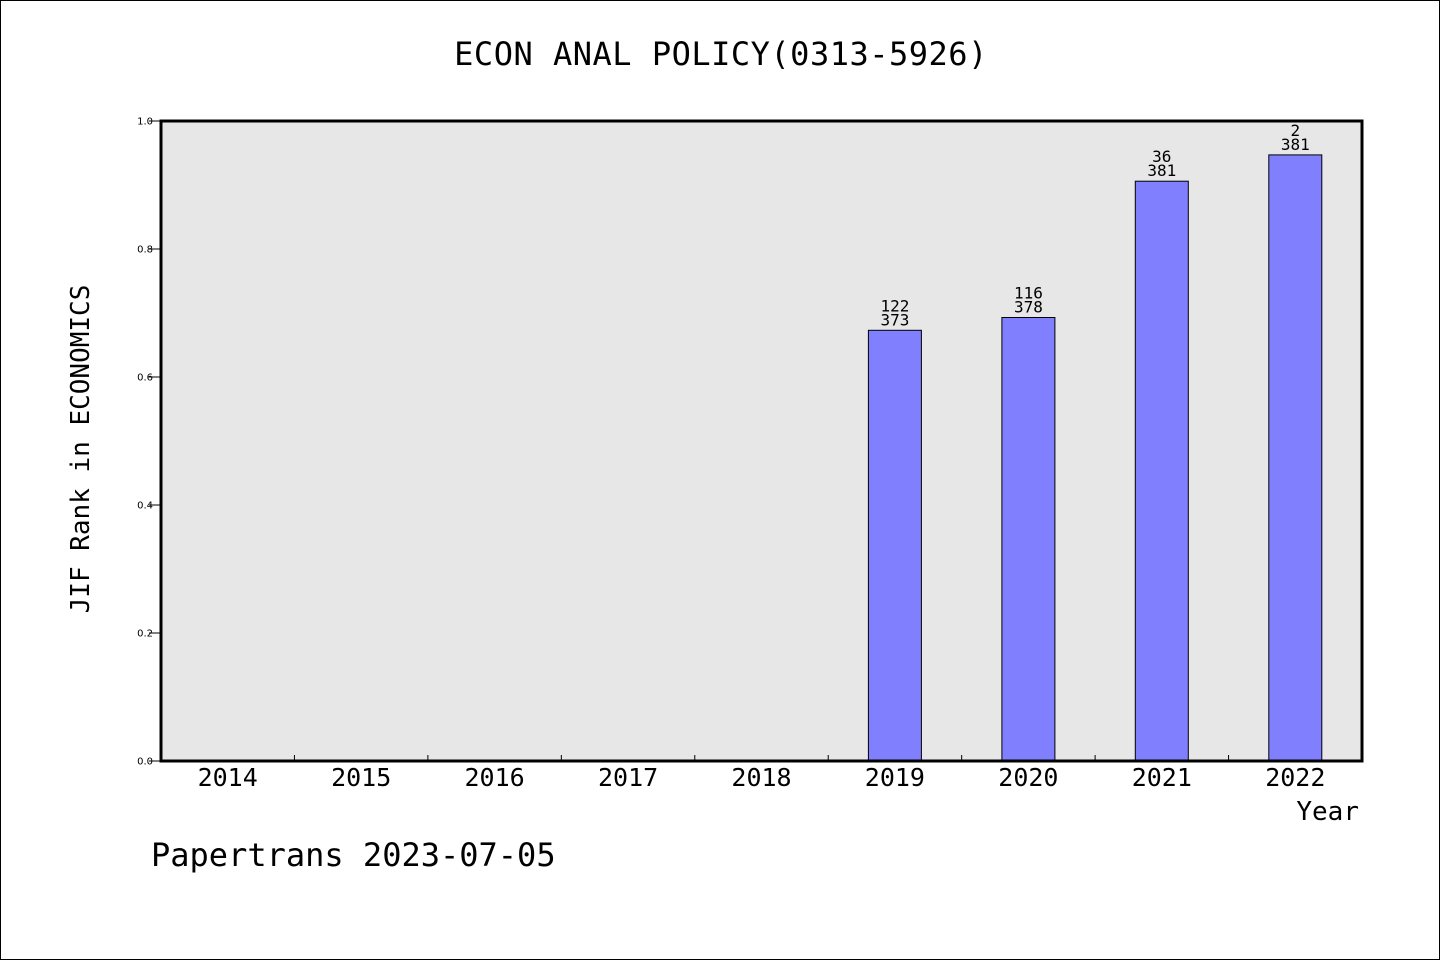  I want to click on footer-credit: Papertrans 2023-07-05, so click(353, 855).